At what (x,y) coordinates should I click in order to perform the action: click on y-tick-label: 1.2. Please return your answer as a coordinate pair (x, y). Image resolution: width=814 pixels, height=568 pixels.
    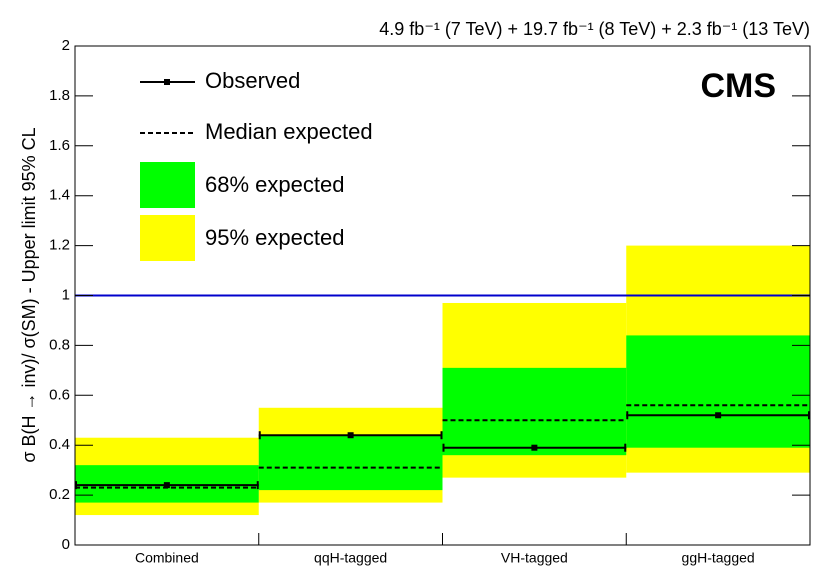
    Looking at the image, I should click on (59, 245).